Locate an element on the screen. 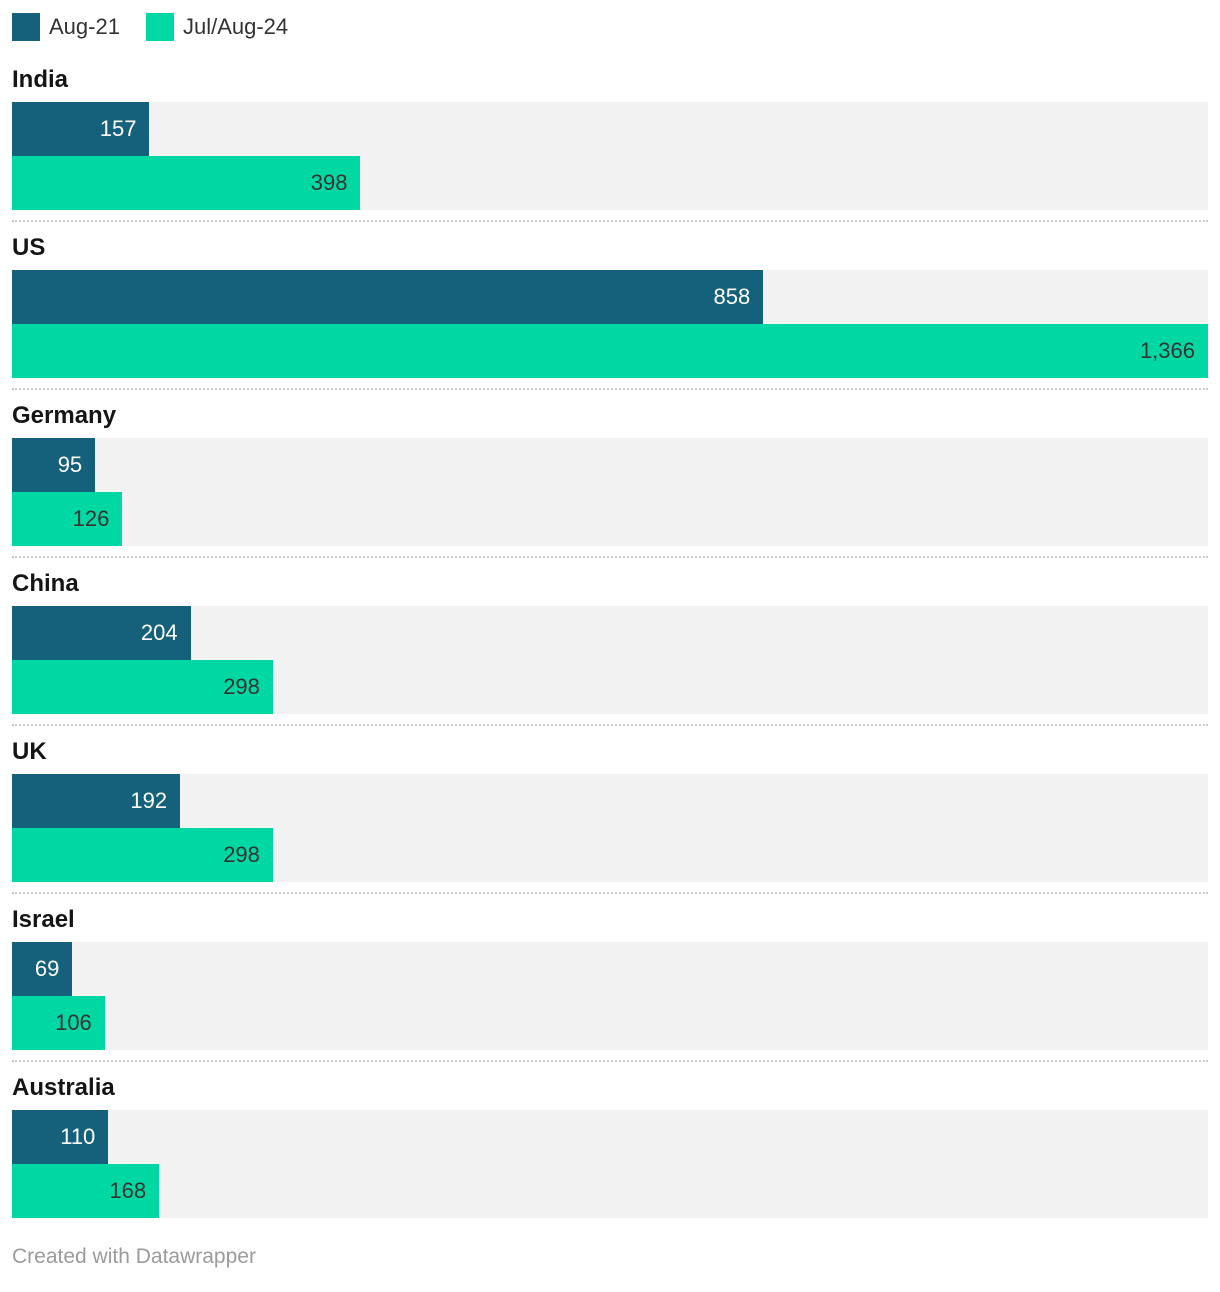 The height and width of the screenshot is (1292, 1220). bar-julaug24: 398 is located at coordinates (186, 183).